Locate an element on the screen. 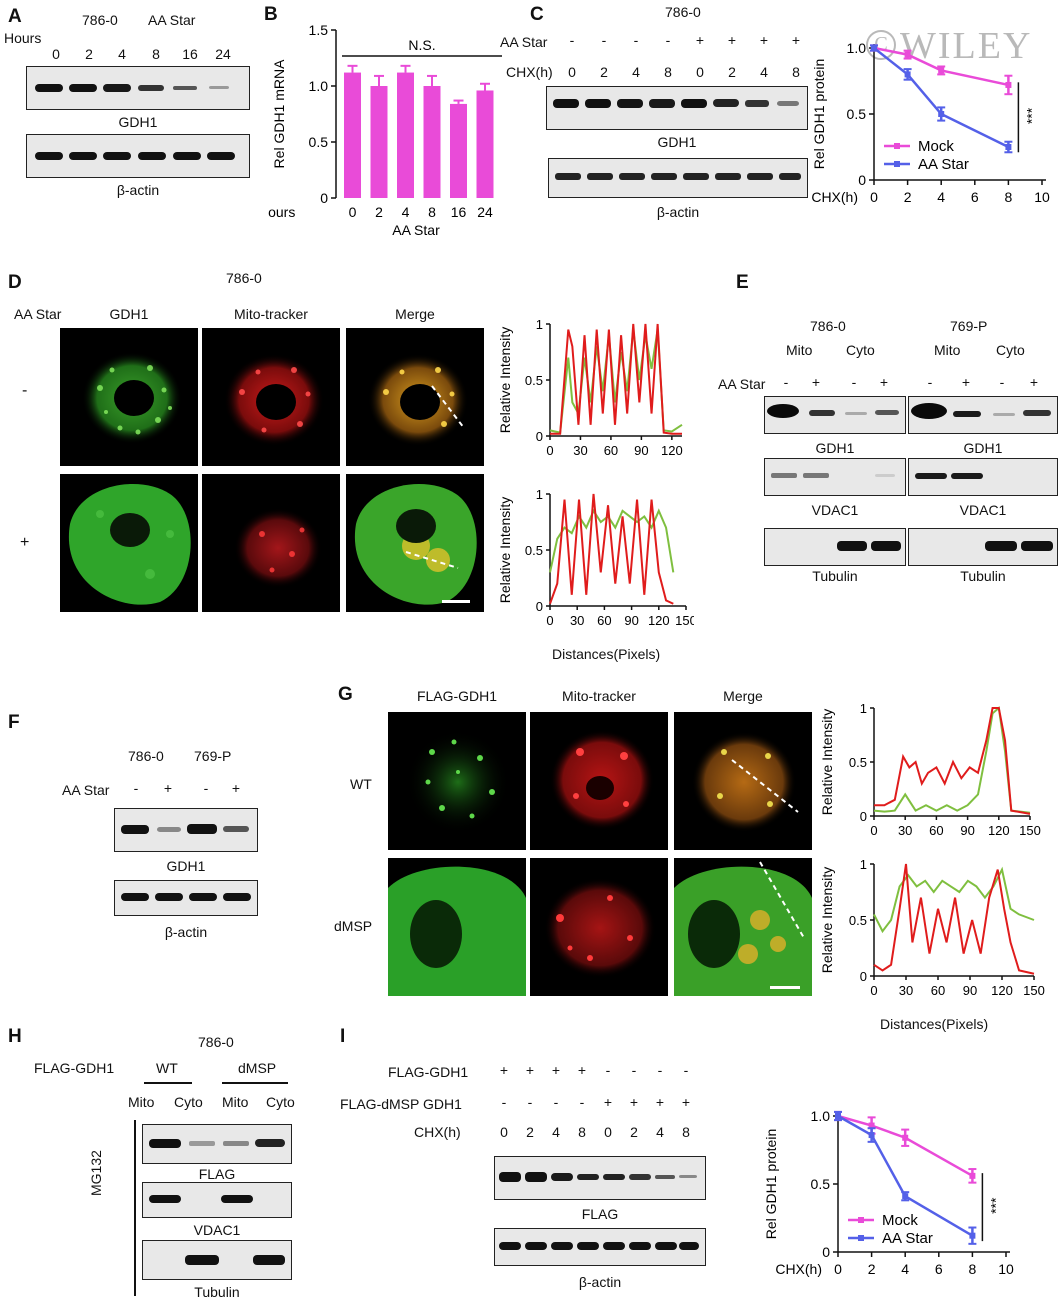 This screenshot has width=1064, height=1303. x-tick-label: 60 is located at coordinates (938, 990).